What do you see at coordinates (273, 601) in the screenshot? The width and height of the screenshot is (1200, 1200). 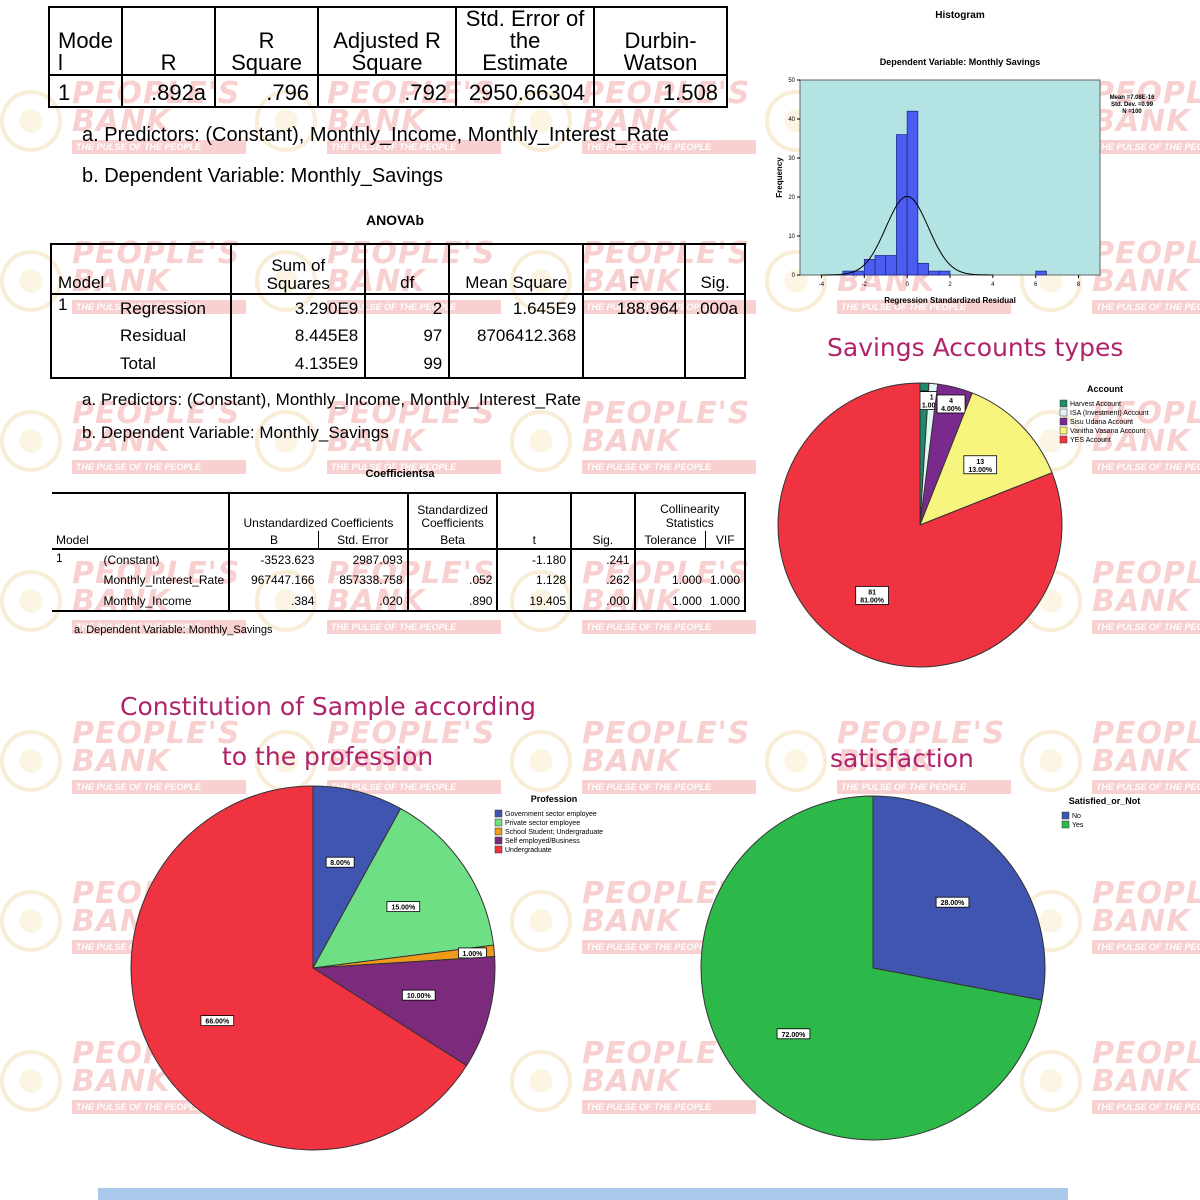 I see `cell: .384` at bounding box center [273, 601].